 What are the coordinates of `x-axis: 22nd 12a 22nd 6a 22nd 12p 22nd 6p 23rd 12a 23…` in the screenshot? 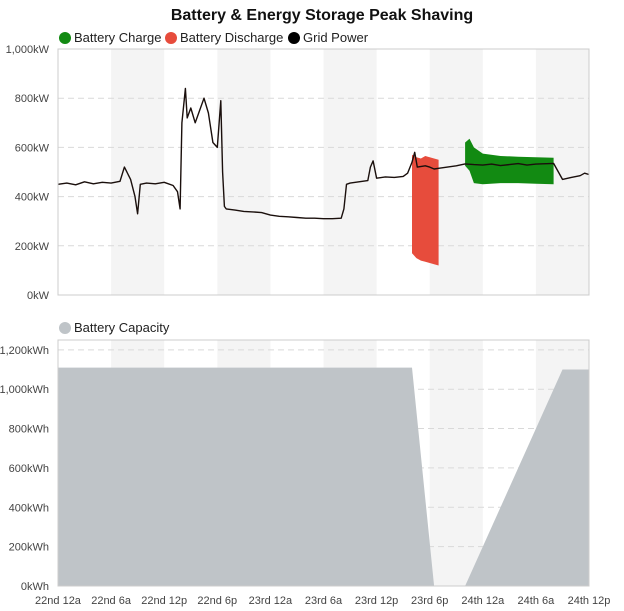 It's located at (322, 601).